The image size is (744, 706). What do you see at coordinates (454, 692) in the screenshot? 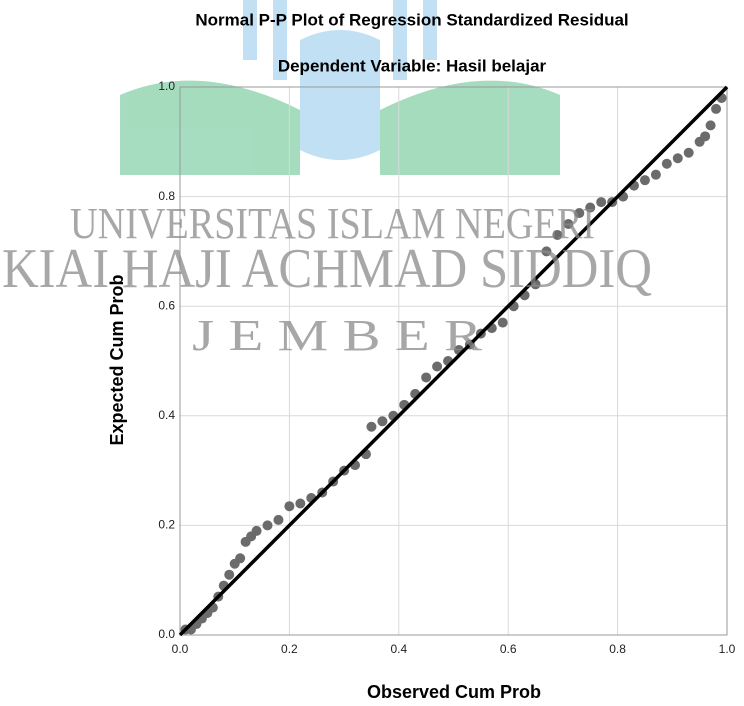
I see `x-axis-label: Observed Cum Prob` at bounding box center [454, 692].